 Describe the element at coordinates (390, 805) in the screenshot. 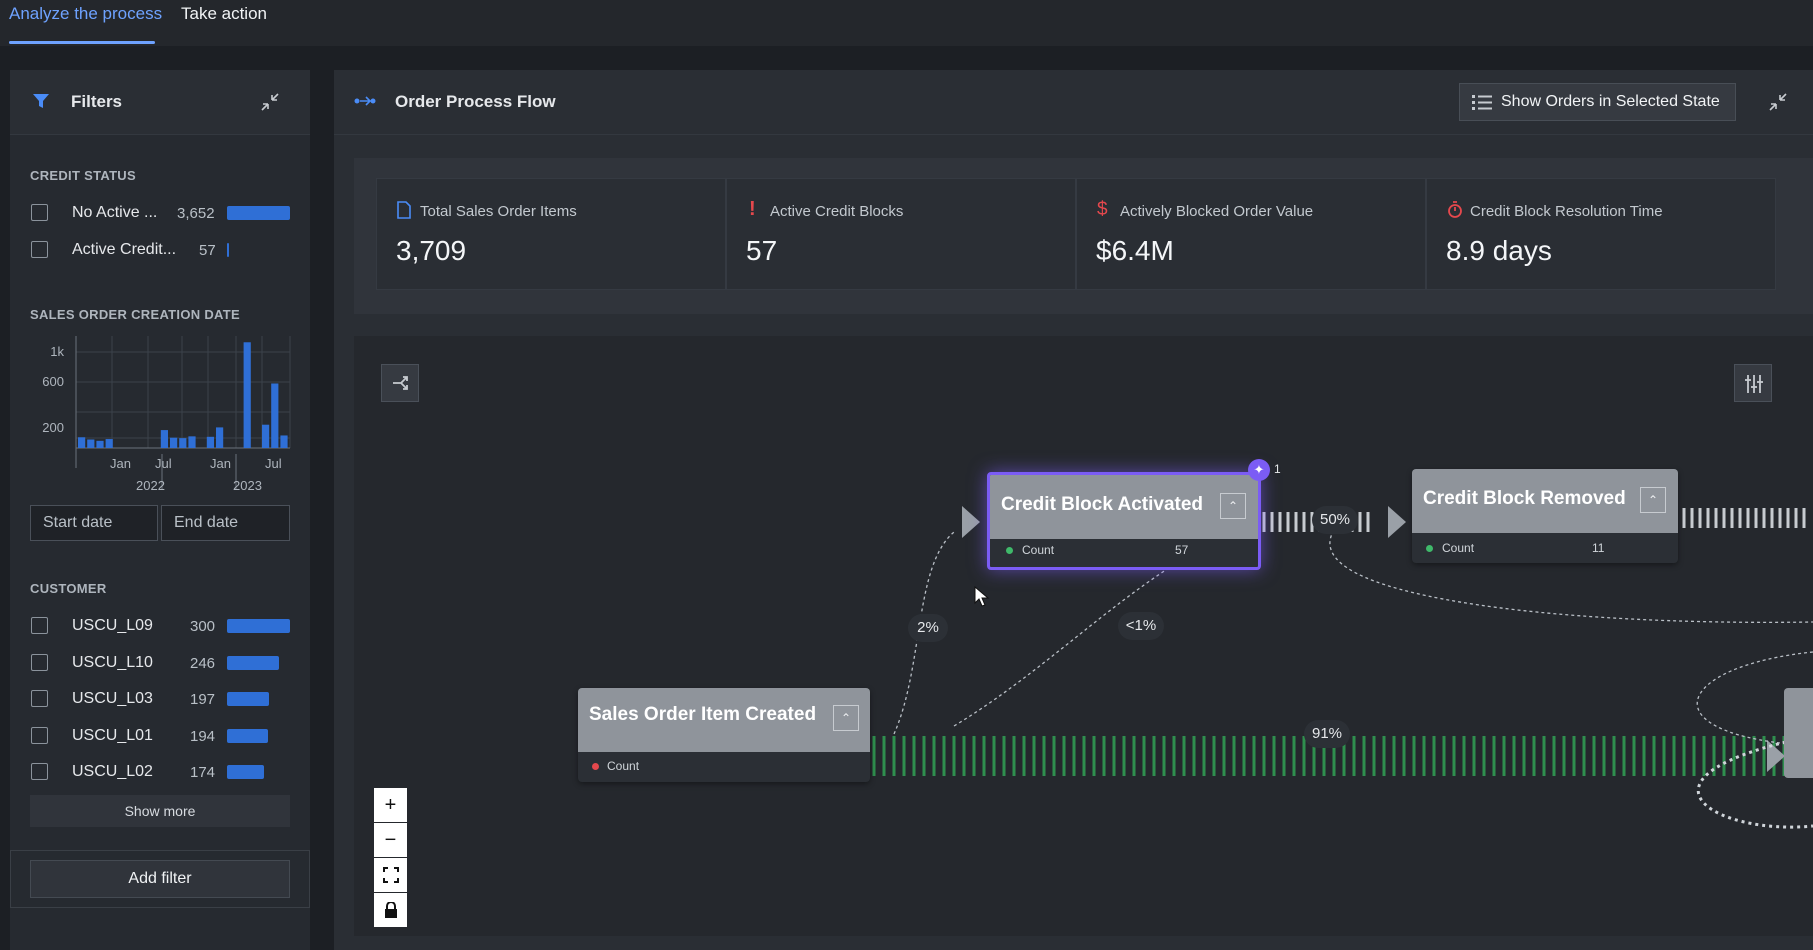

I see `zoom-in-button: +` at that location.